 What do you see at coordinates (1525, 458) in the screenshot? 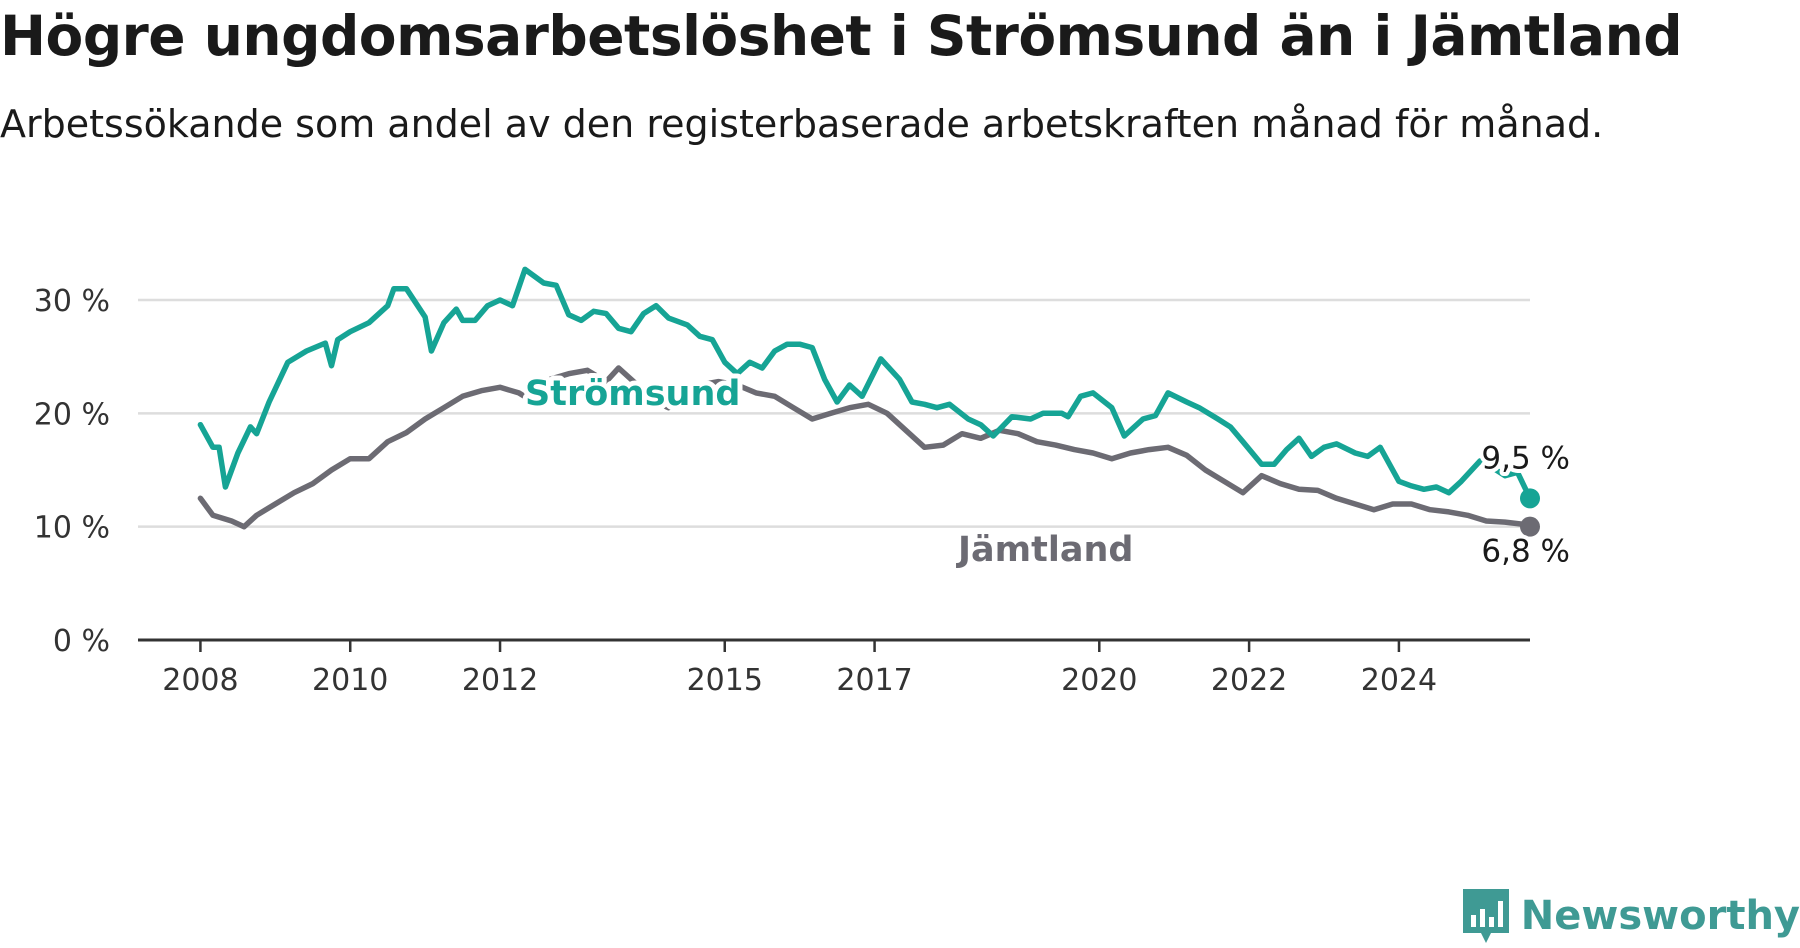
I see `end-label-stromsund: 9,5 %` at bounding box center [1525, 458].